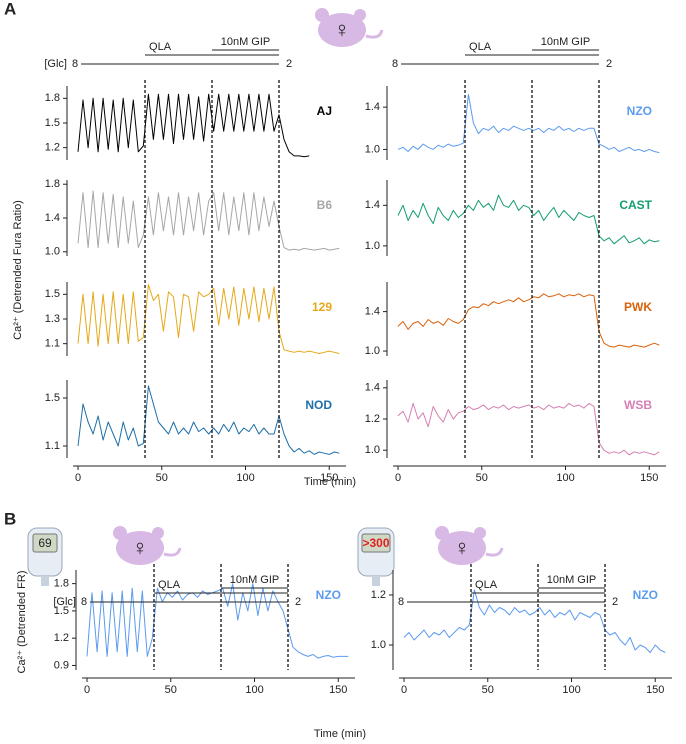 The width and height of the screenshot is (686, 744). I want to click on trace-name: B6, so click(325, 205).